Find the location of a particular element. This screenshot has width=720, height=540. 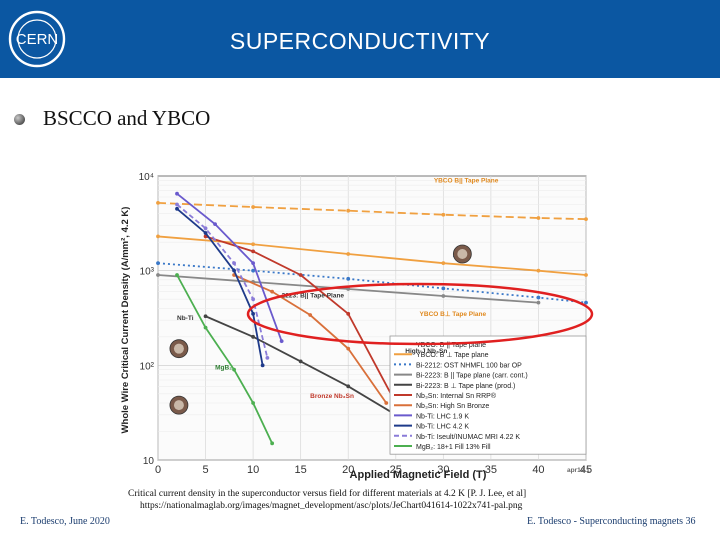

highlight-ellipse is located at coordinates (420, 314).